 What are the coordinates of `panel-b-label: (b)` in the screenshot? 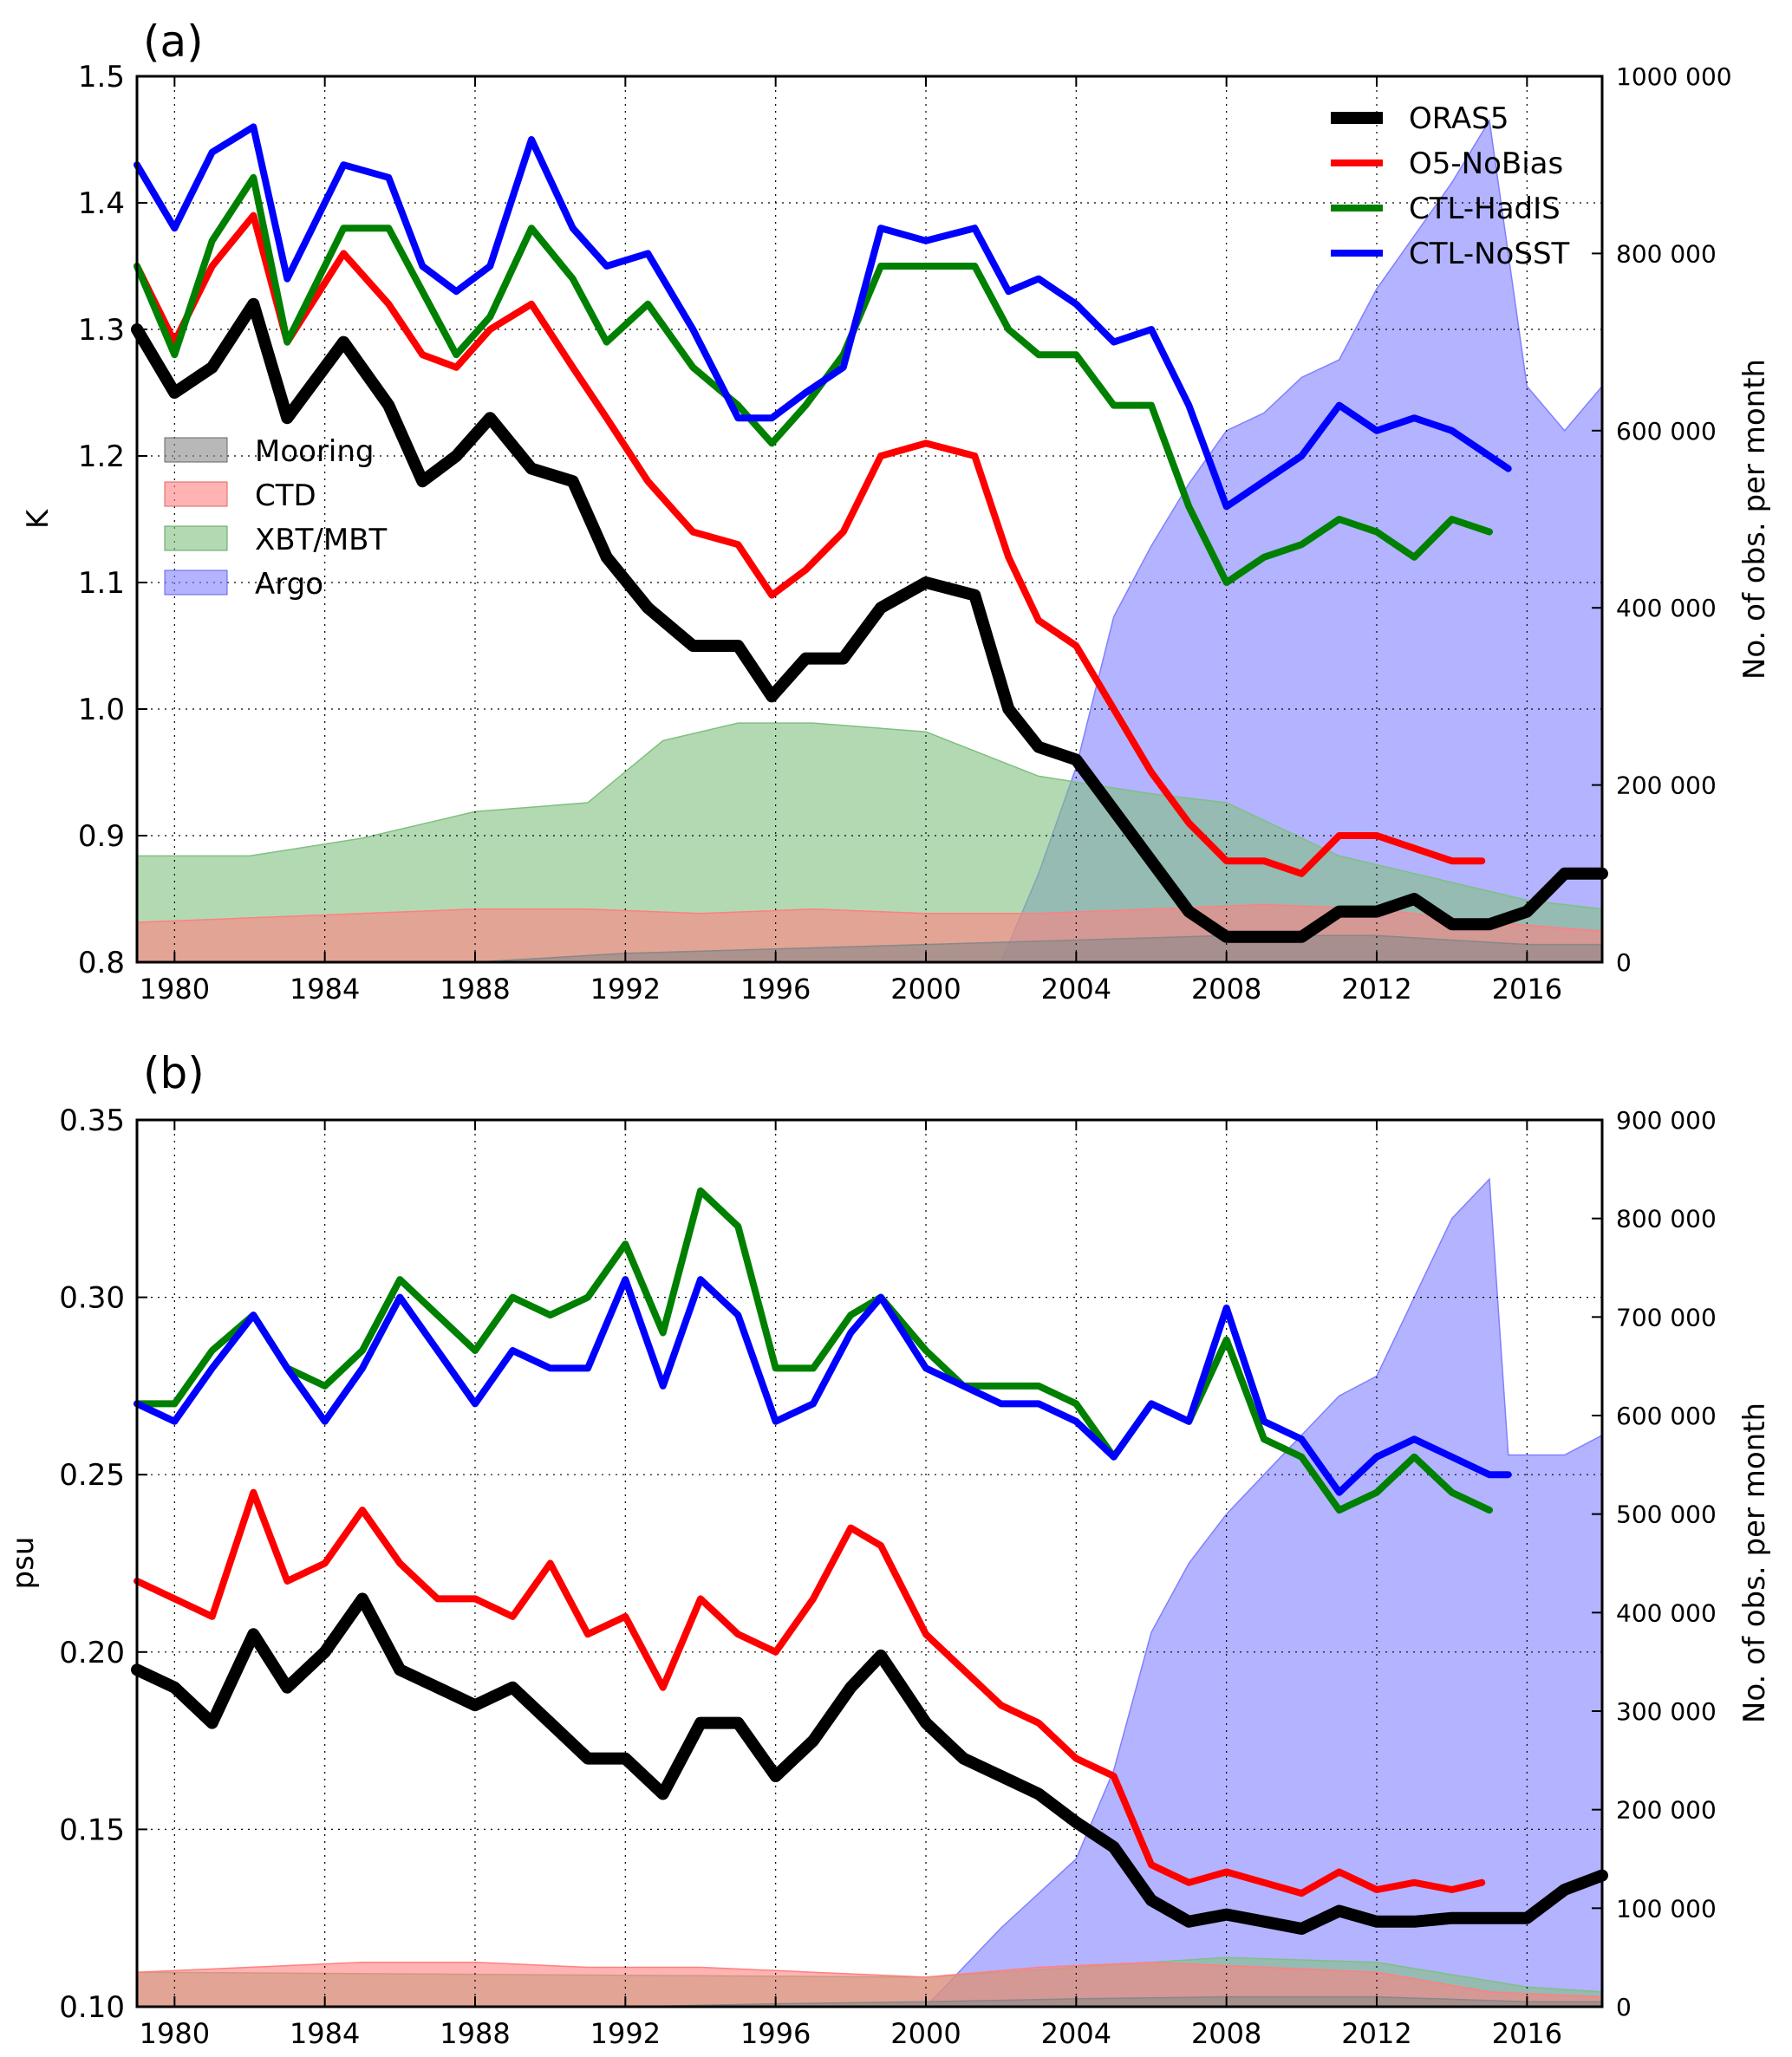 It's located at (174, 1073).